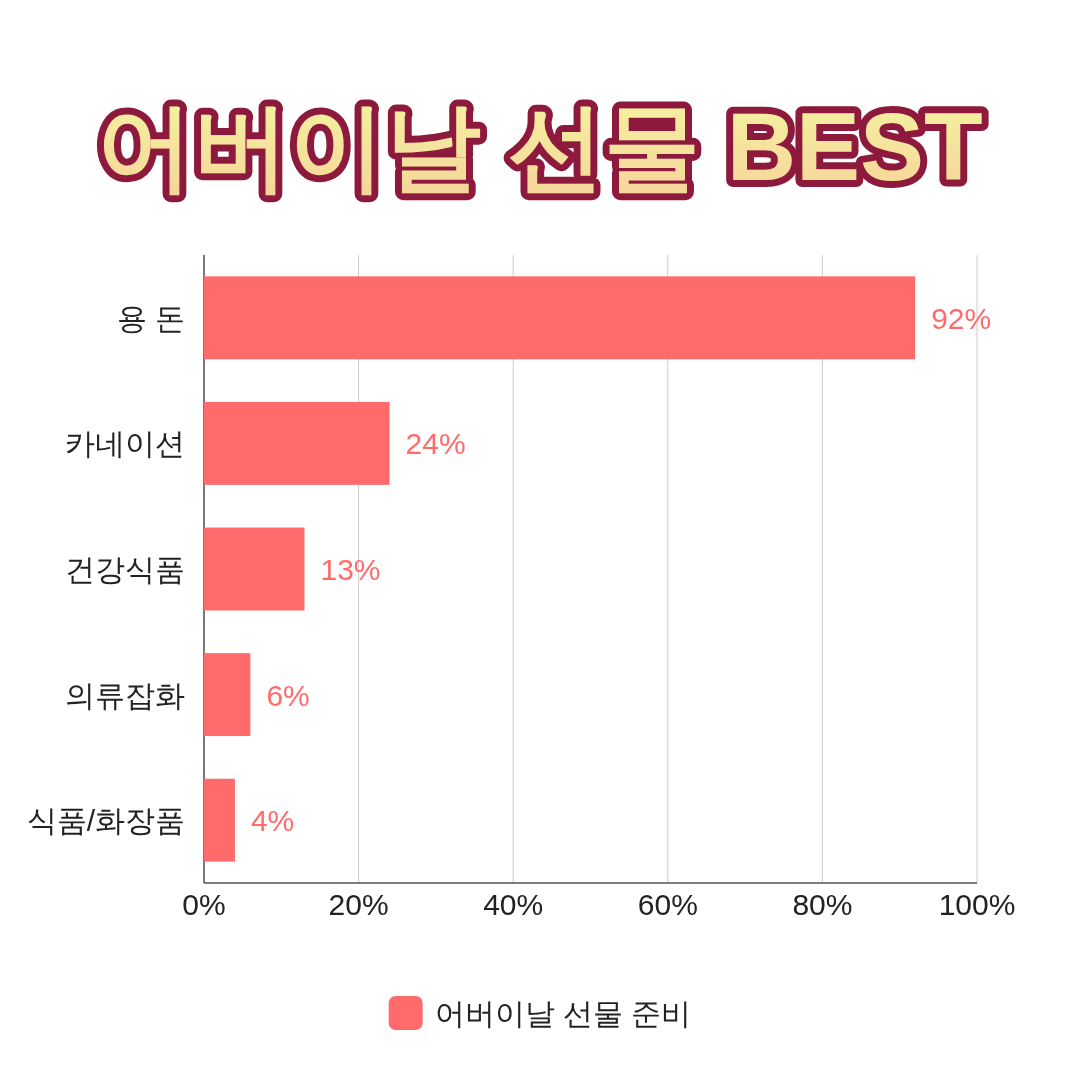 The height and width of the screenshot is (1080, 1080). What do you see at coordinates (105, 821) in the screenshot?
I see `y-tick-label: 식품/화장품` at bounding box center [105, 821].